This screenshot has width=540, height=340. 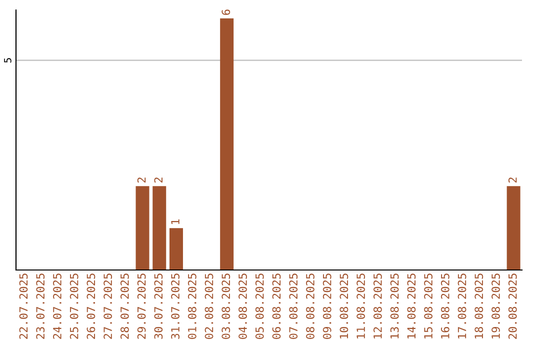 What do you see at coordinates (293, 306) in the screenshot?
I see `x-tick-label: 07.08.2025` at bounding box center [293, 306].